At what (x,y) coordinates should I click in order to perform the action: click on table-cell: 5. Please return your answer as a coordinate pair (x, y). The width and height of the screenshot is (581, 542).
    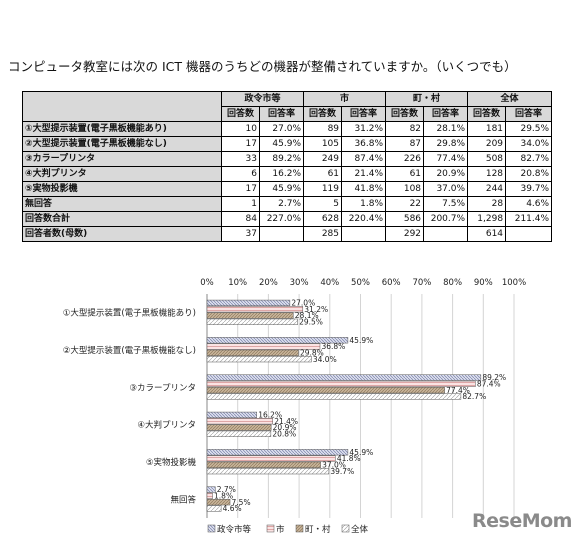
    Looking at the image, I should click on (323, 204).